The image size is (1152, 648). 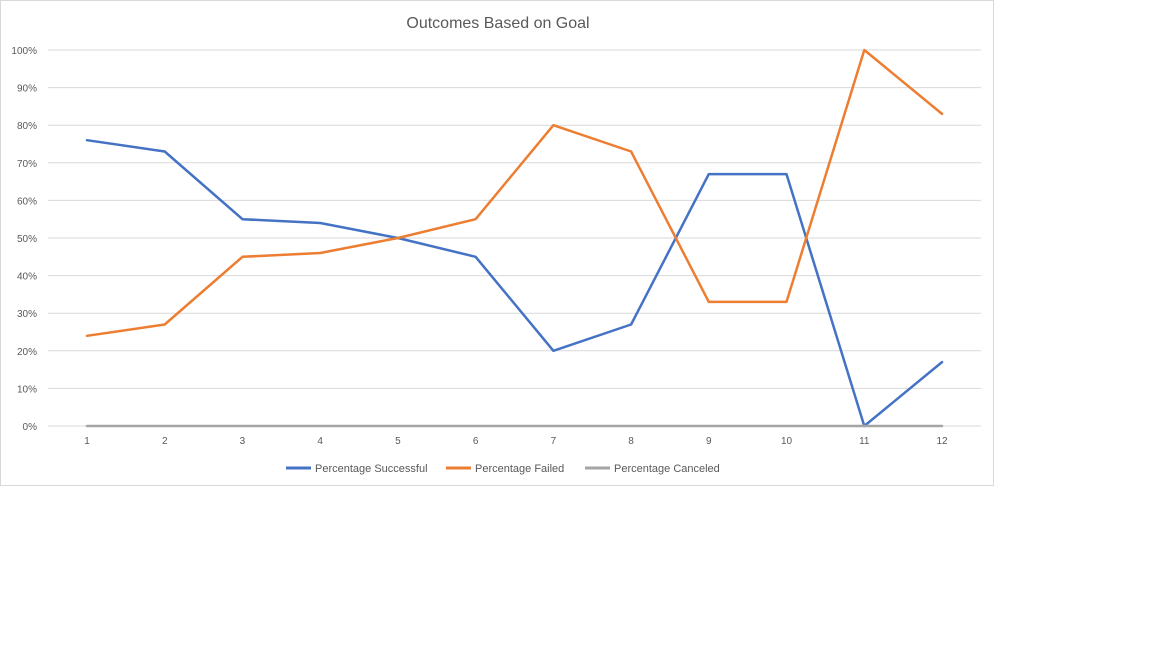 What do you see at coordinates (320, 441) in the screenshot?
I see `x-tick-label: 4` at bounding box center [320, 441].